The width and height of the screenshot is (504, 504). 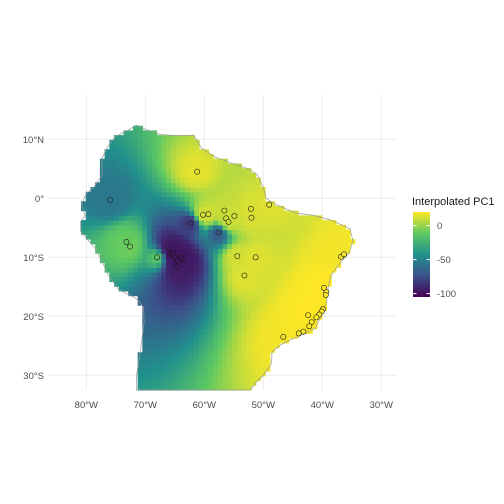 I want to click on raster-cell-1975, so click(x=319, y=241).